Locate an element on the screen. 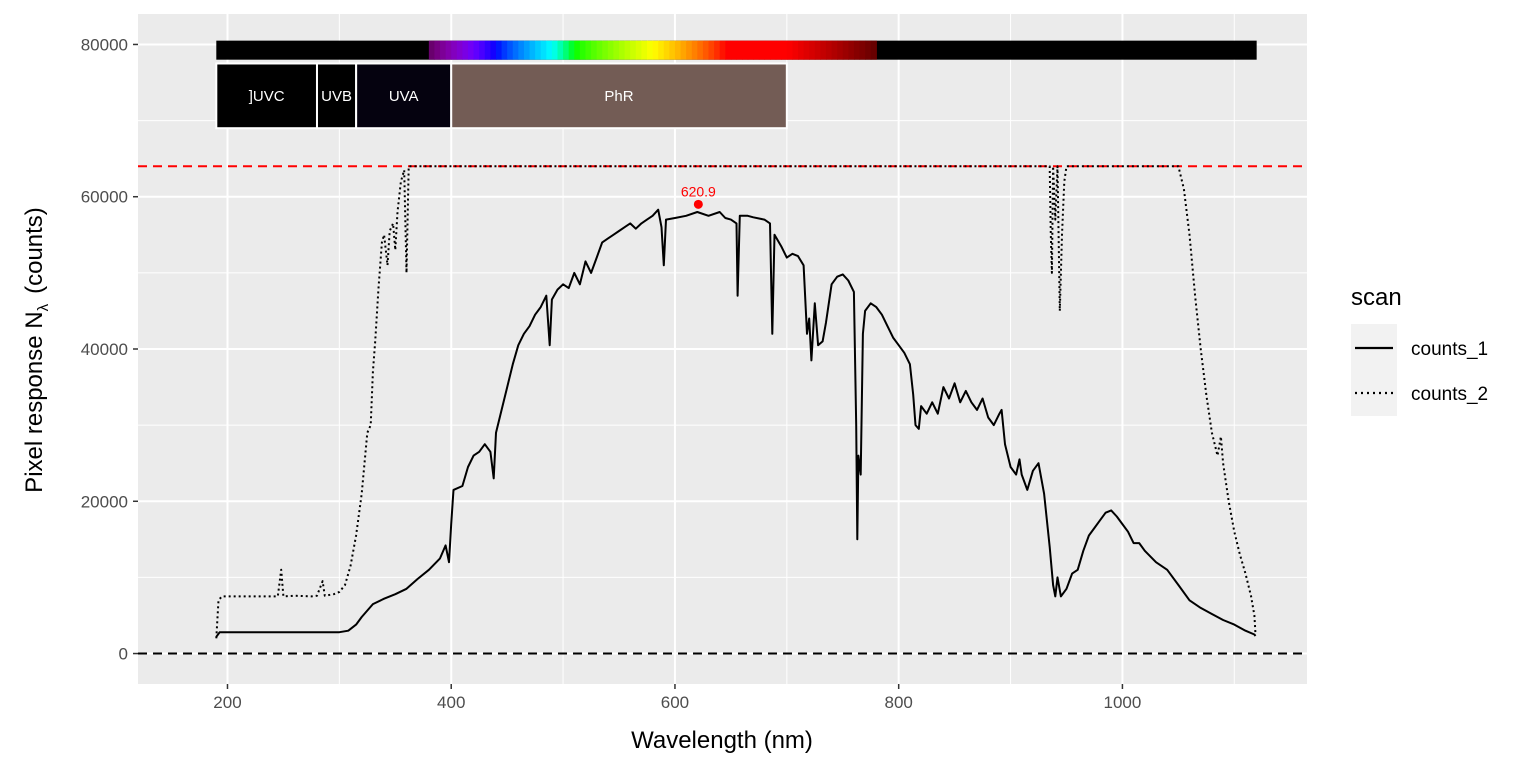 The height and width of the screenshot is (768, 1536). x-axis-title: Wavelength (nm) is located at coordinates (722, 740).